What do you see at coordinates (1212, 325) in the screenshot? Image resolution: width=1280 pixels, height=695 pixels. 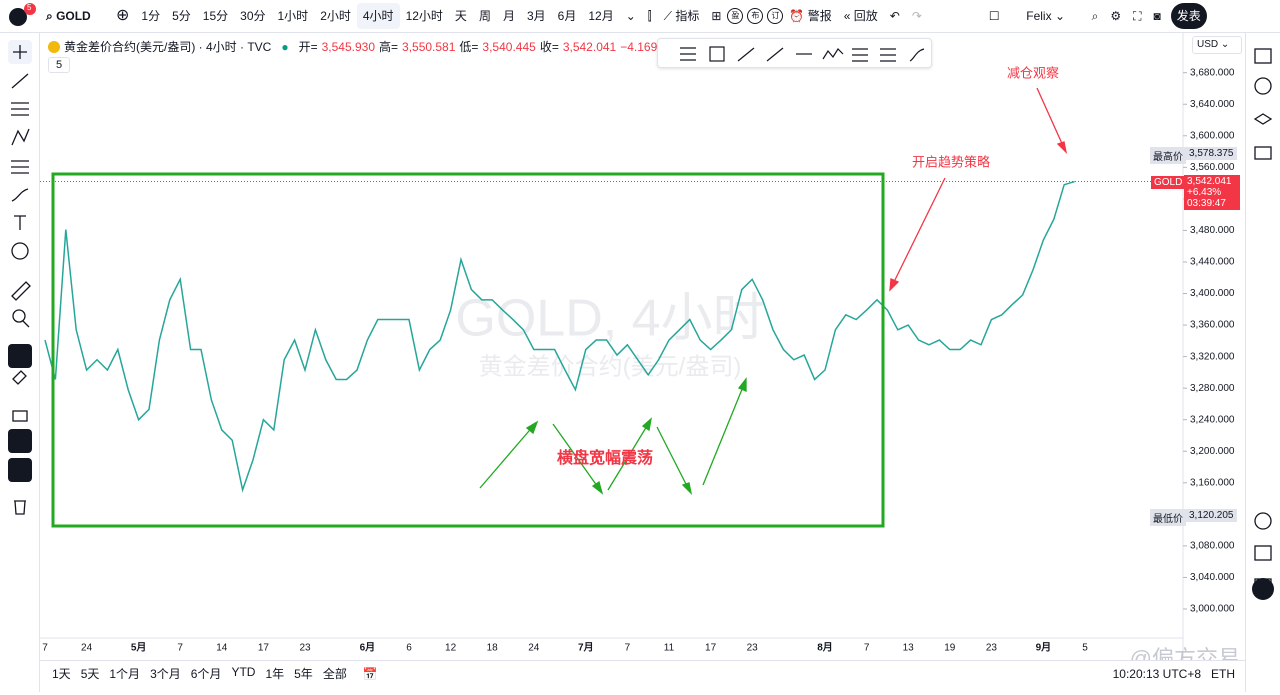 I see `y-tick-label: 3,360.000` at bounding box center [1212, 325].